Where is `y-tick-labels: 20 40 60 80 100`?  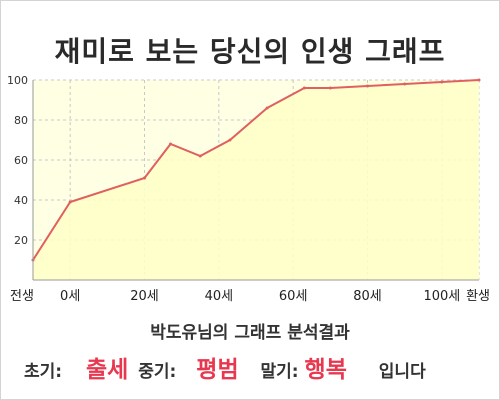 y-tick-labels: 20 40 60 80 100 is located at coordinates (17, 160).